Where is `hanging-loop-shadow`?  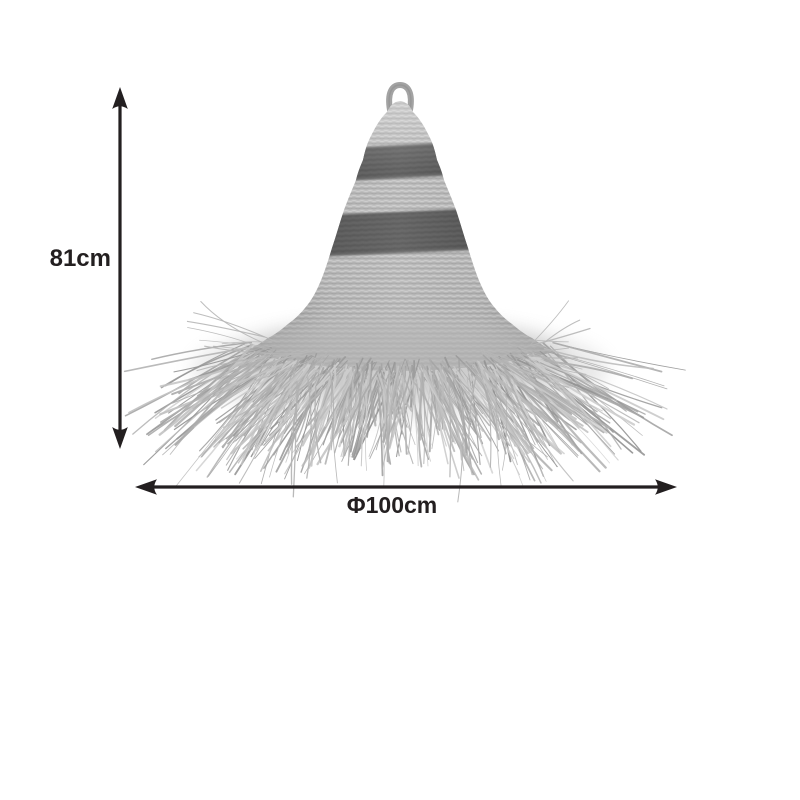
hanging-loop-shadow is located at coordinates (400, 97).